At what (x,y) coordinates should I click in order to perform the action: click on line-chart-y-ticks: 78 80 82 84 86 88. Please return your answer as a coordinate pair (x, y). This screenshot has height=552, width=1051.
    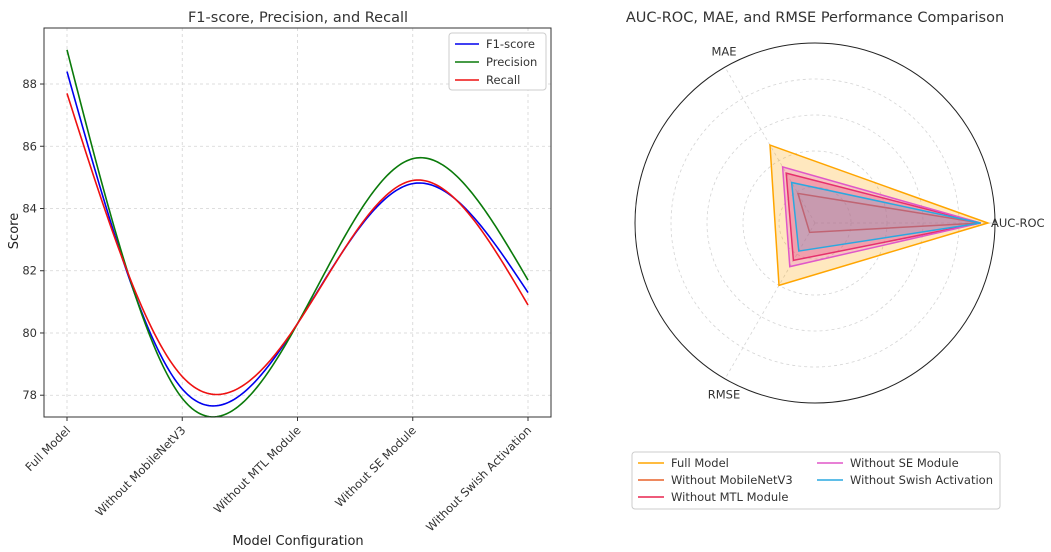
    Looking at the image, I should click on (33, 239).